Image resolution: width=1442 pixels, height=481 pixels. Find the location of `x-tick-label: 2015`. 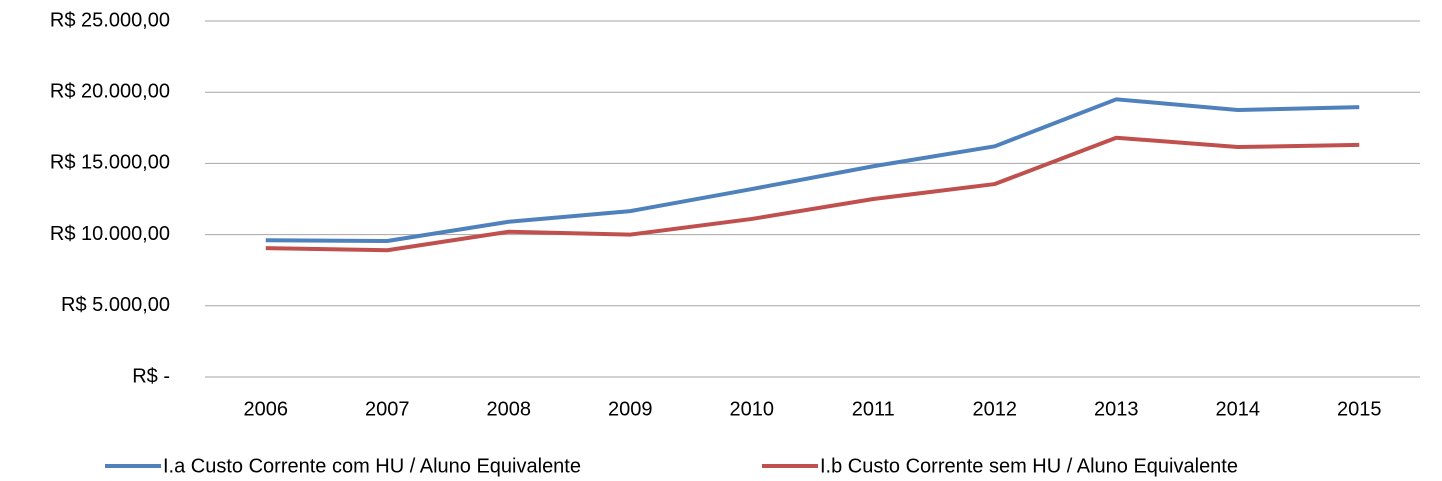

x-tick-label: 2015 is located at coordinates (1359, 409).